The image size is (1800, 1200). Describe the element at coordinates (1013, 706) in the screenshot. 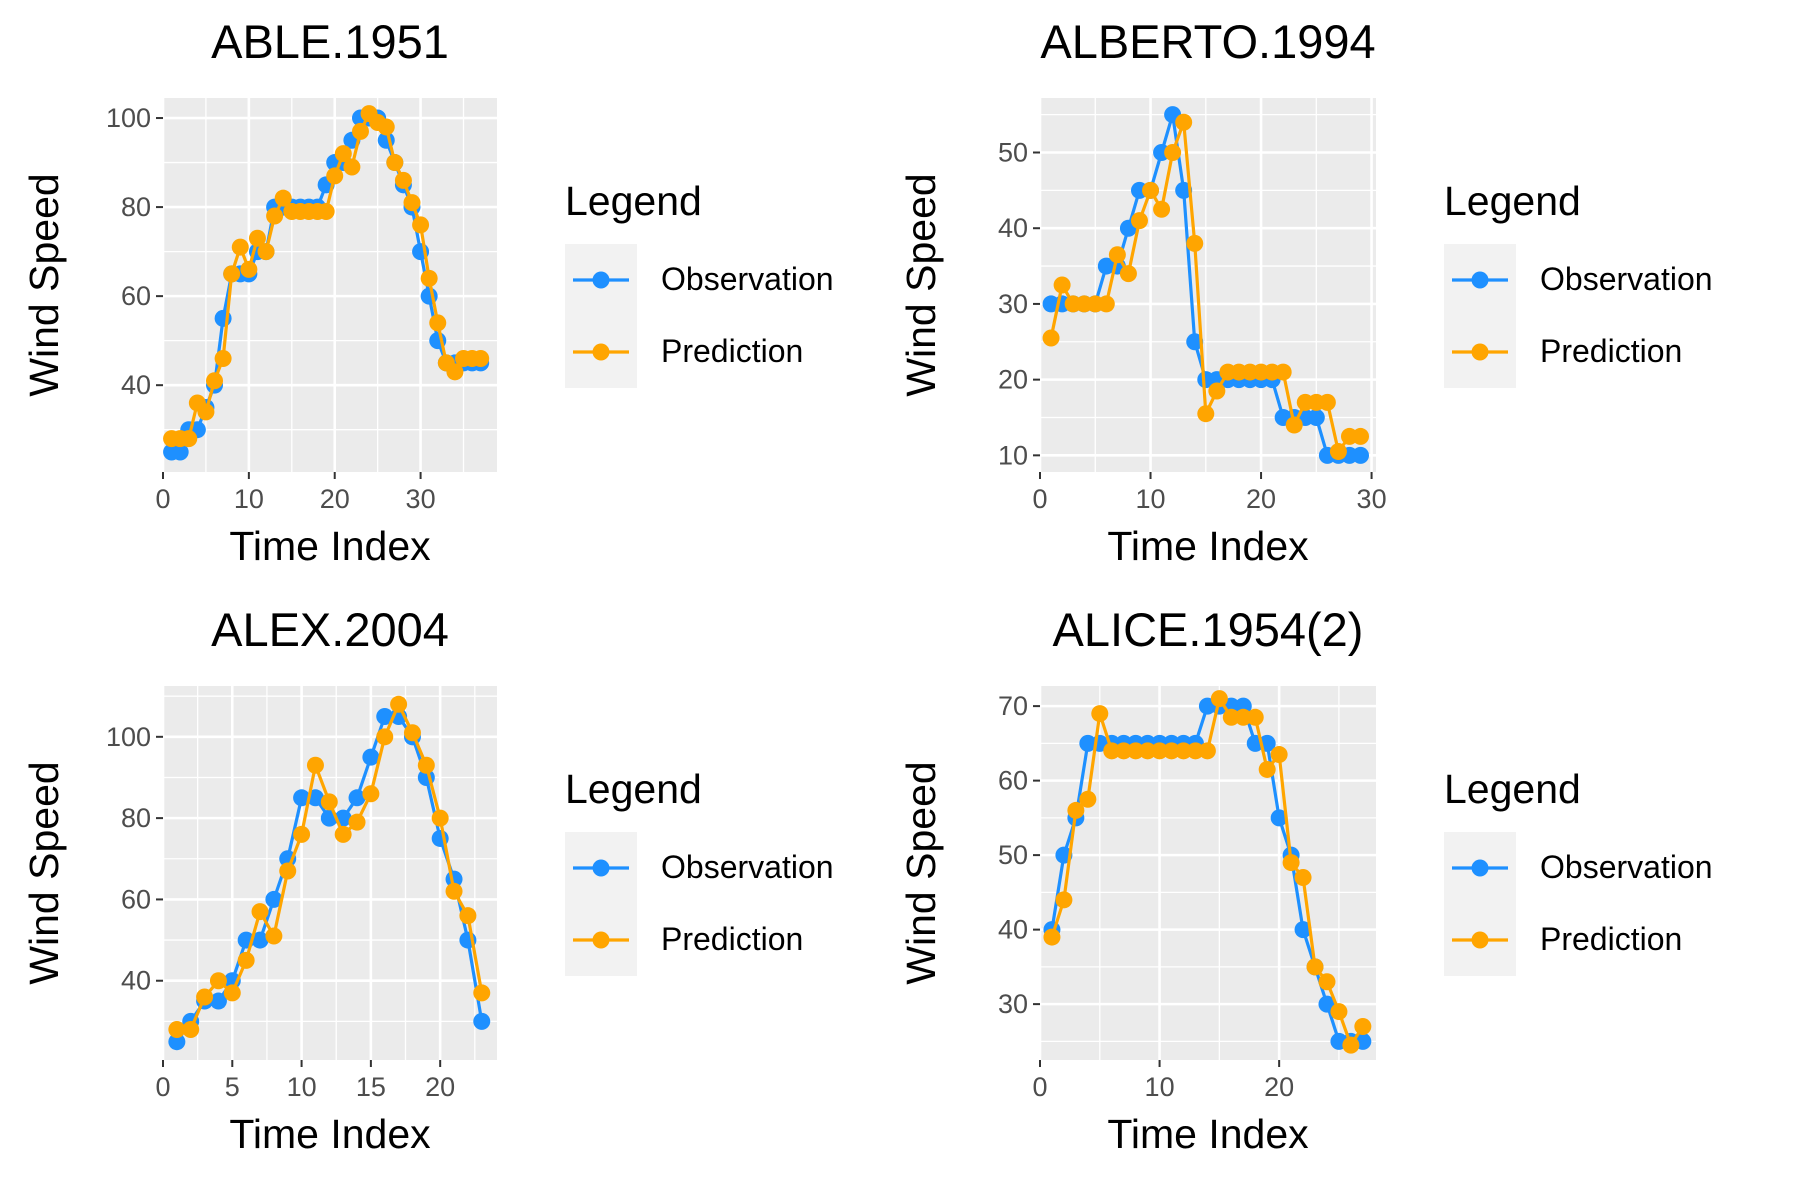

I see `y-tick-label: 70` at that location.